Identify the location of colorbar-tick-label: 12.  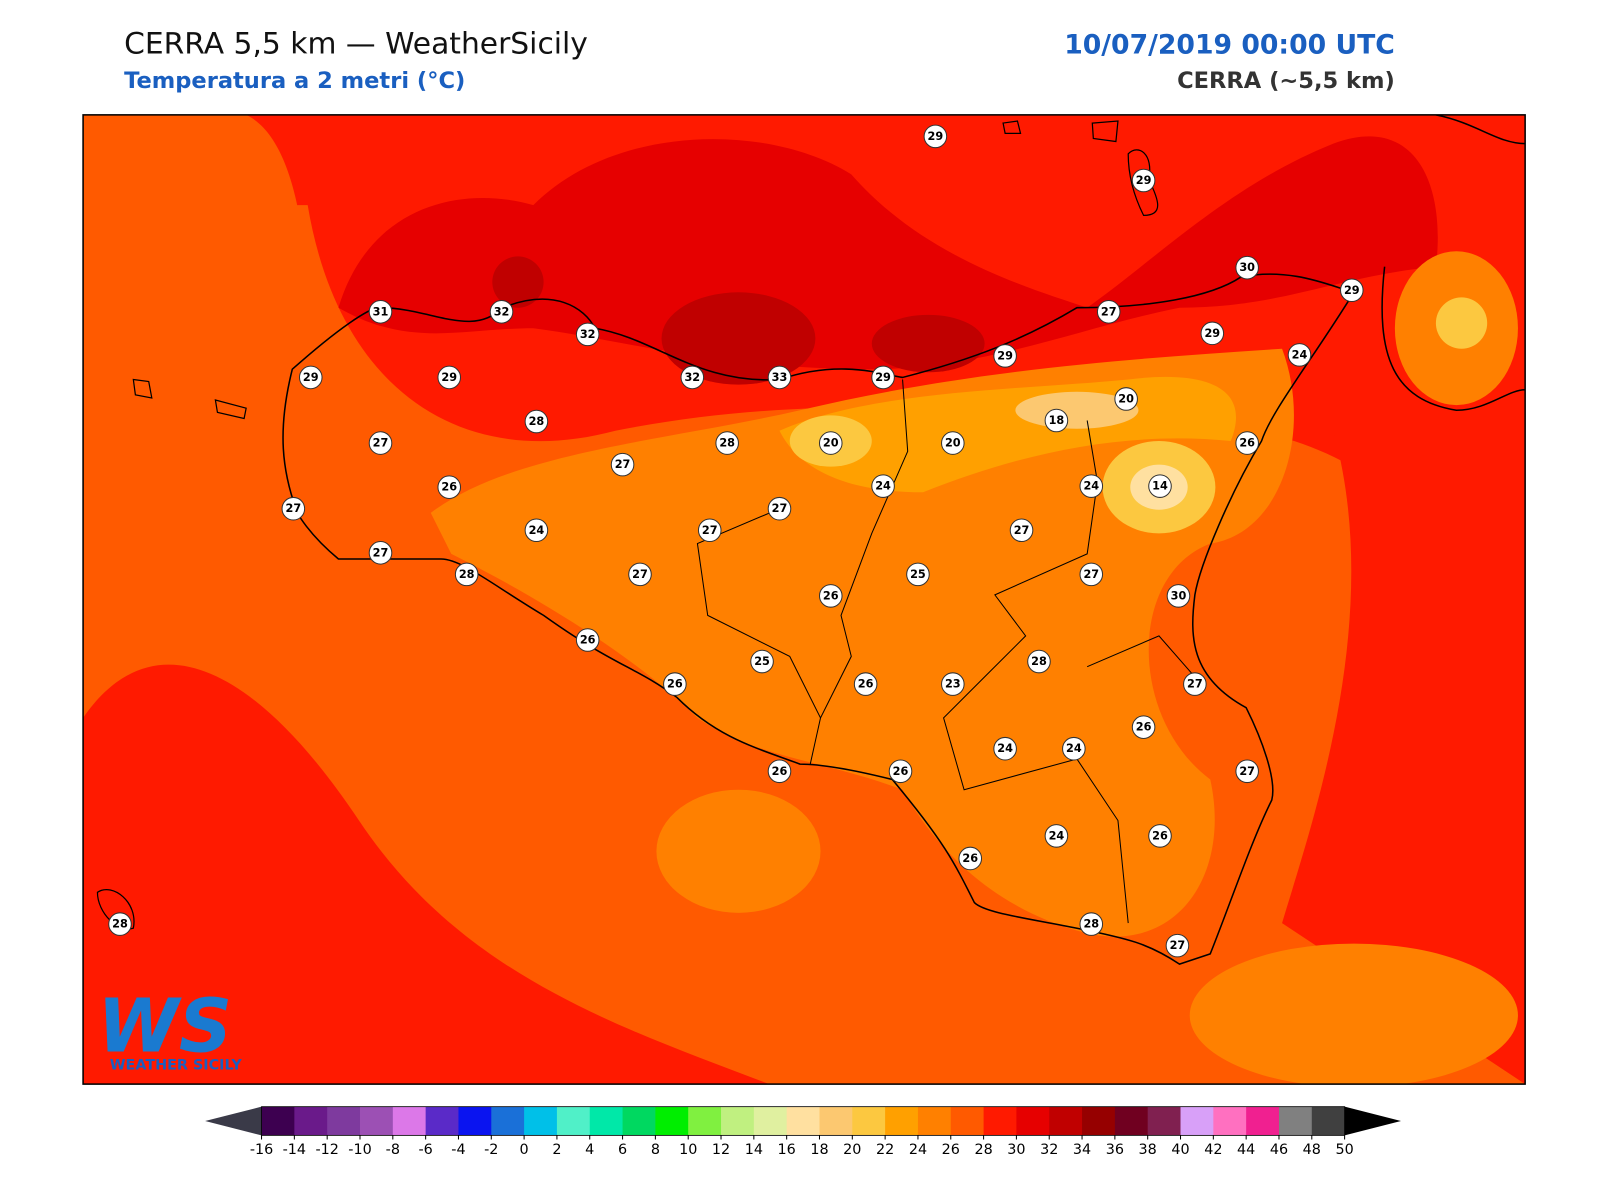
(721, 1150).